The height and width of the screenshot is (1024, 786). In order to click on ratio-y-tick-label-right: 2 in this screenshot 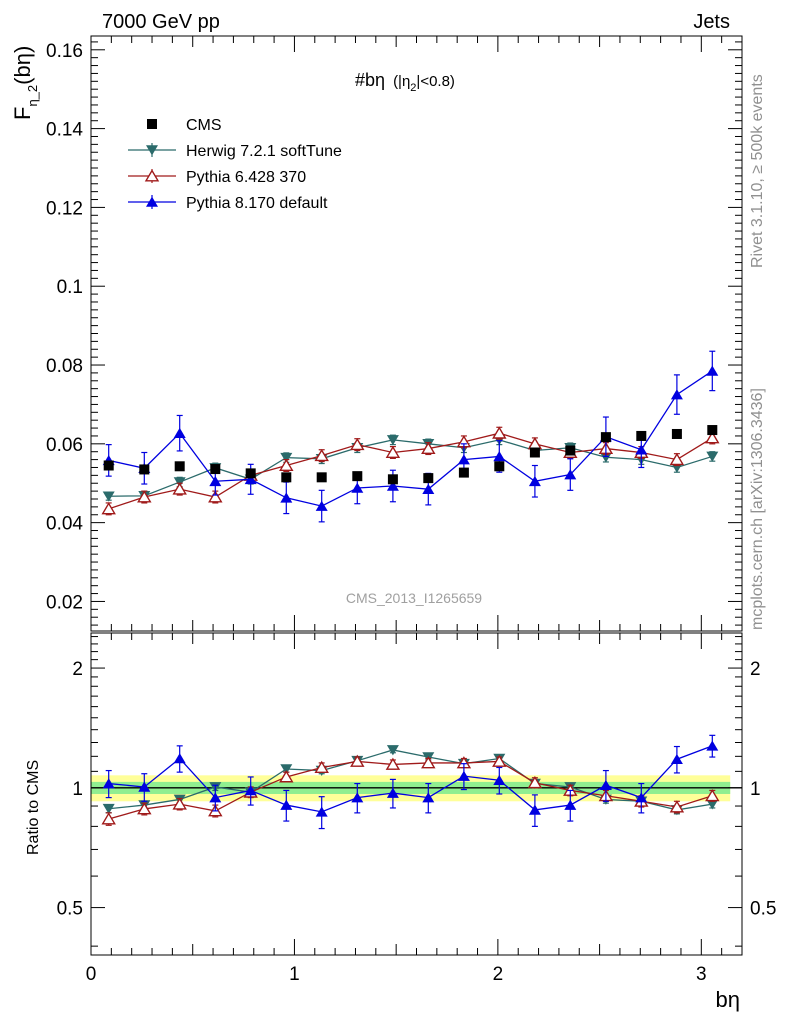, I will do `click(755, 669)`.